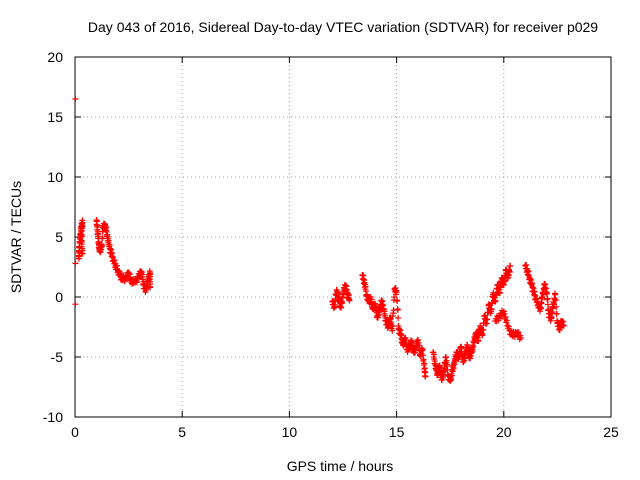 The width and height of the screenshot is (640, 480). What do you see at coordinates (611, 432) in the screenshot?
I see `x-tick-label: 25` at bounding box center [611, 432].